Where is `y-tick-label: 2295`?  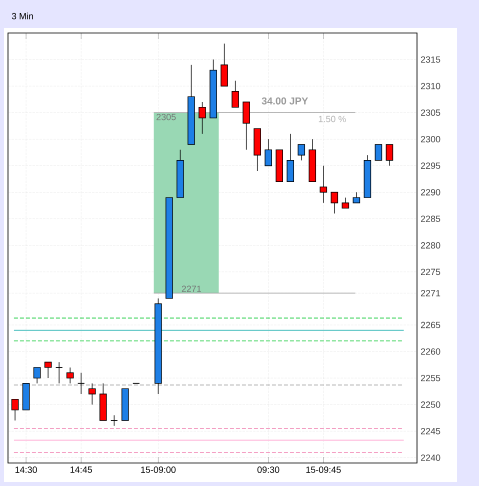
y-tick-label: 2295 is located at coordinates (430, 165).